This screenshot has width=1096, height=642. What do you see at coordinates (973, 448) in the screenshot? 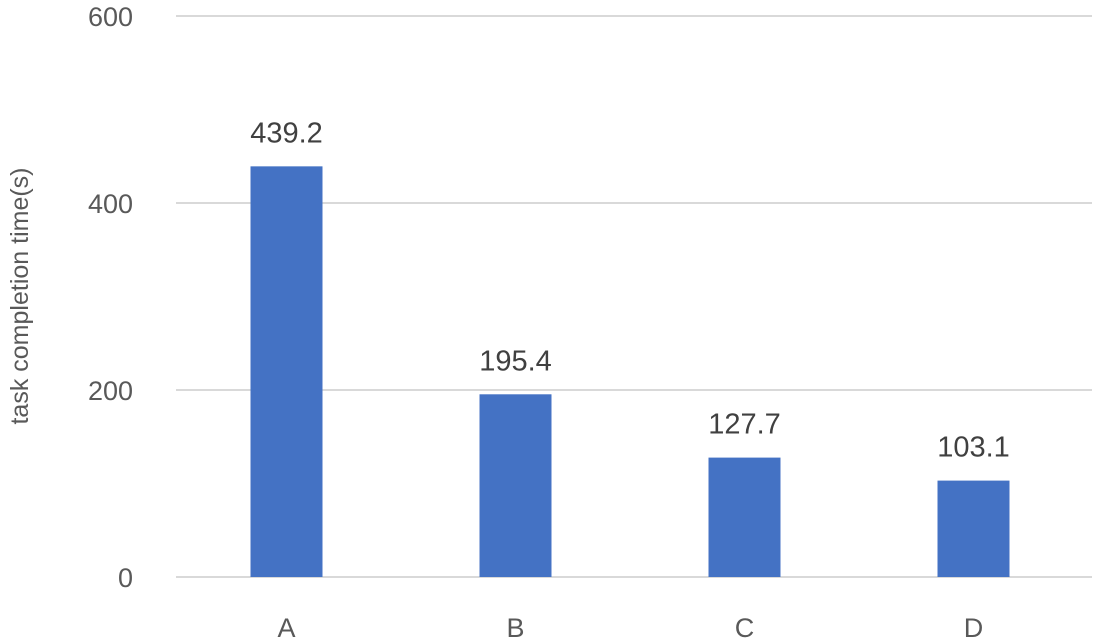
I see `data-label-D: 103.1` at bounding box center [973, 448].